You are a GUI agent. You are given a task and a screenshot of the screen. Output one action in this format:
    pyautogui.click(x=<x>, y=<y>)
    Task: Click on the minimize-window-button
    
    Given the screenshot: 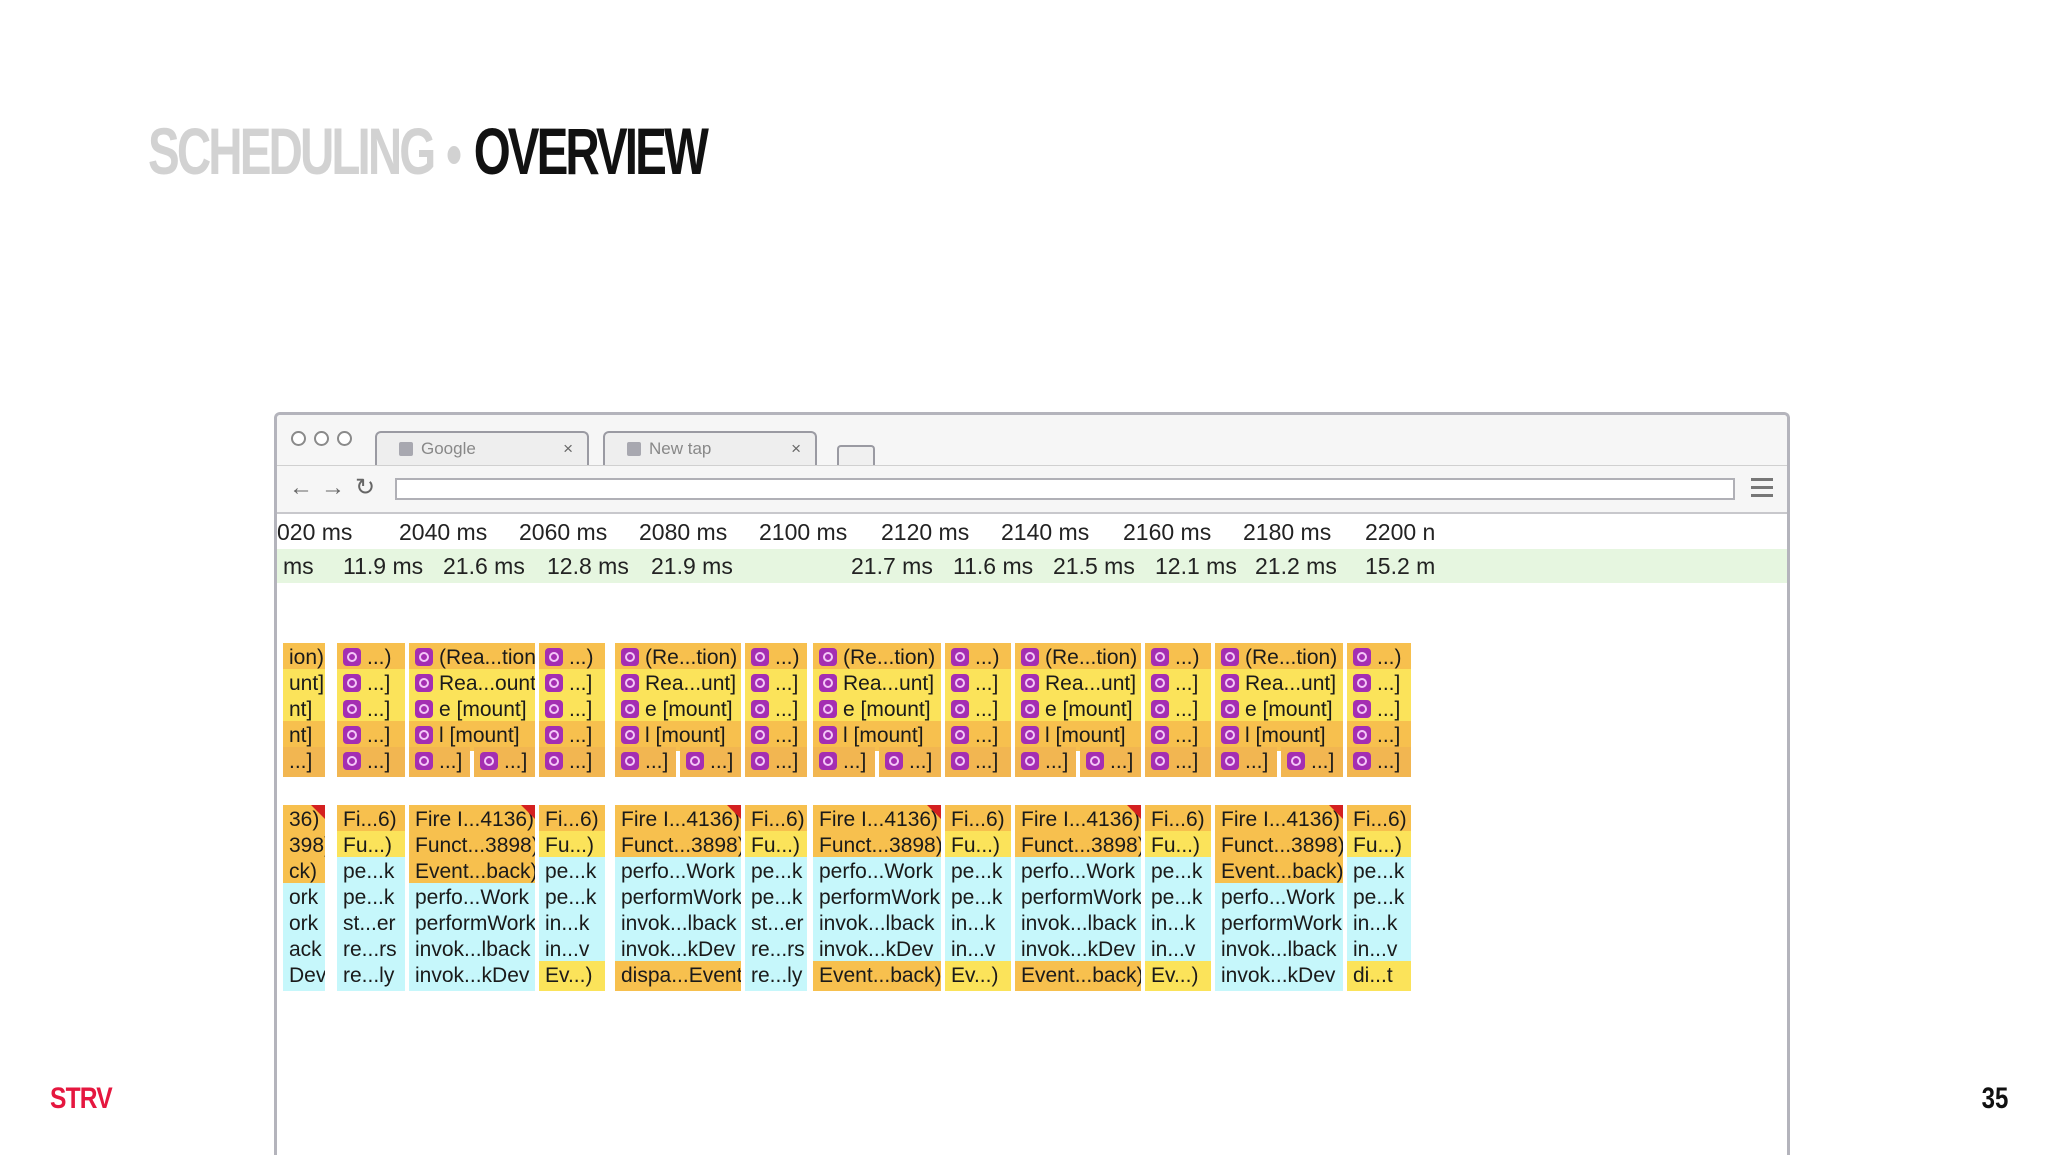 What is the action you would take?
    pyautogui.click(x=321, y=438)
    